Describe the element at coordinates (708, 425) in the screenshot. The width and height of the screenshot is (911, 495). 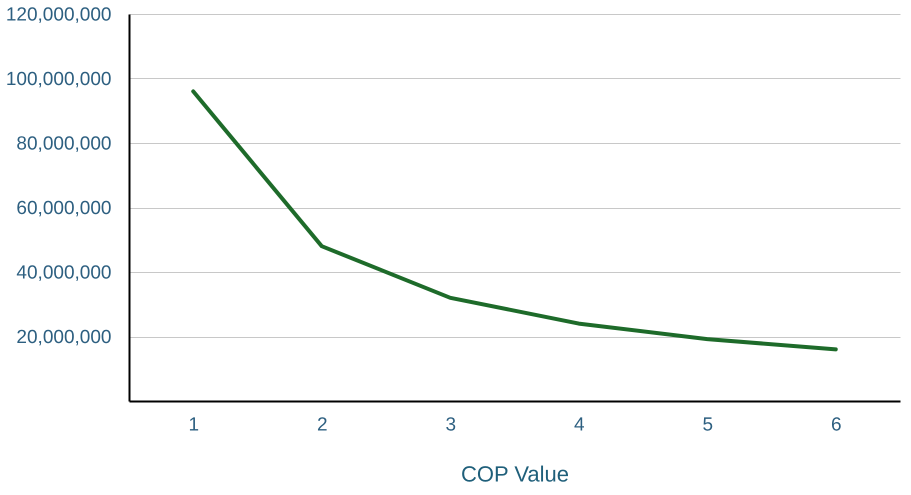
I see `x-tick-label: 5` at that location.